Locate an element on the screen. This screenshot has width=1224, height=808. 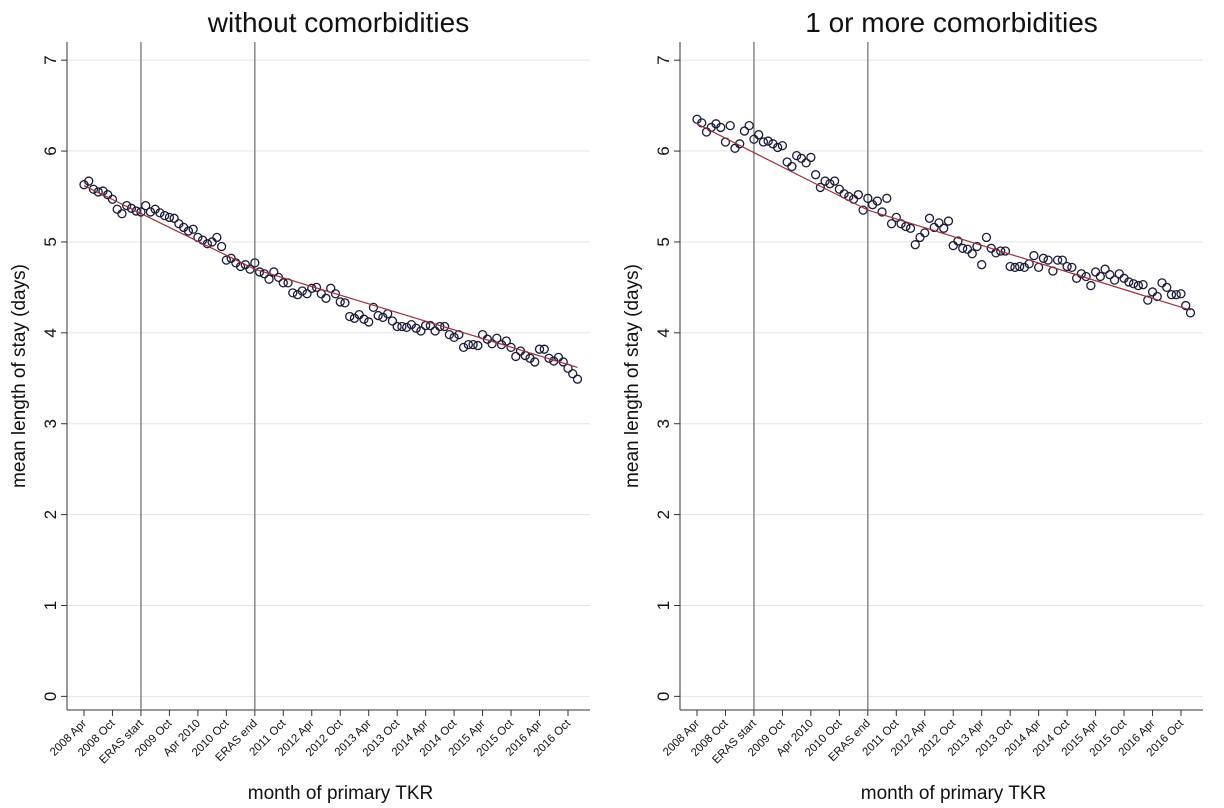
x-axis-label: month of primary TKR is located at coordinates (953, 793).